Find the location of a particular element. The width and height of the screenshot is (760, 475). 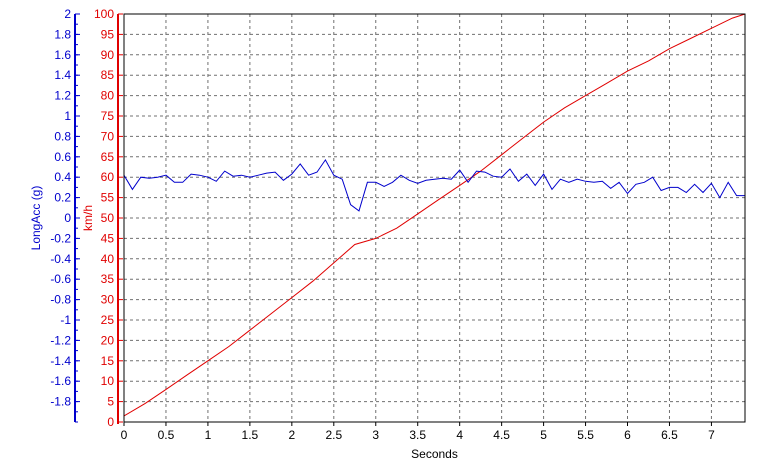

acc-axis-tick-label: -0.6 is located at coordinates (60, 279).